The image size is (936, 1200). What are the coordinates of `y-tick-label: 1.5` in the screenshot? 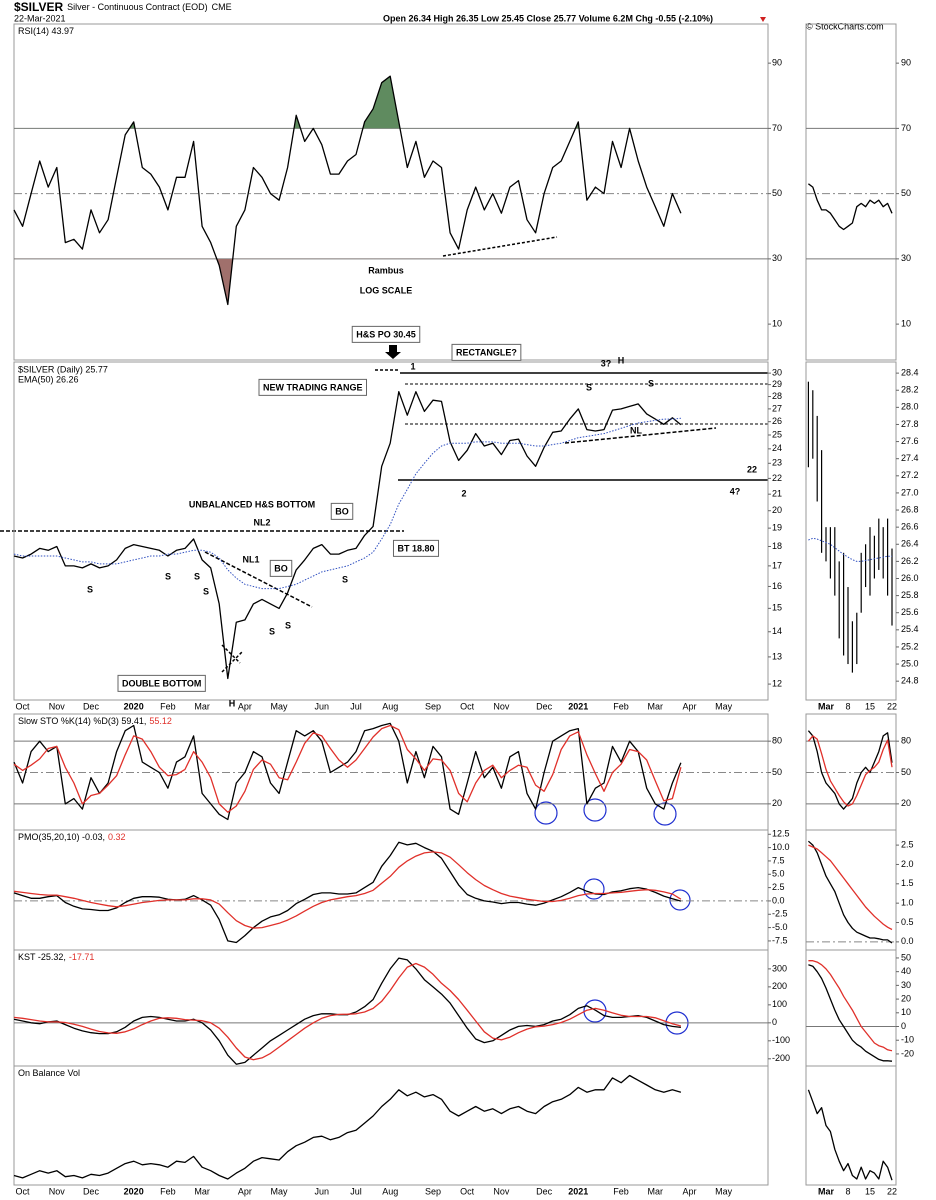 It's located at (907, 883).